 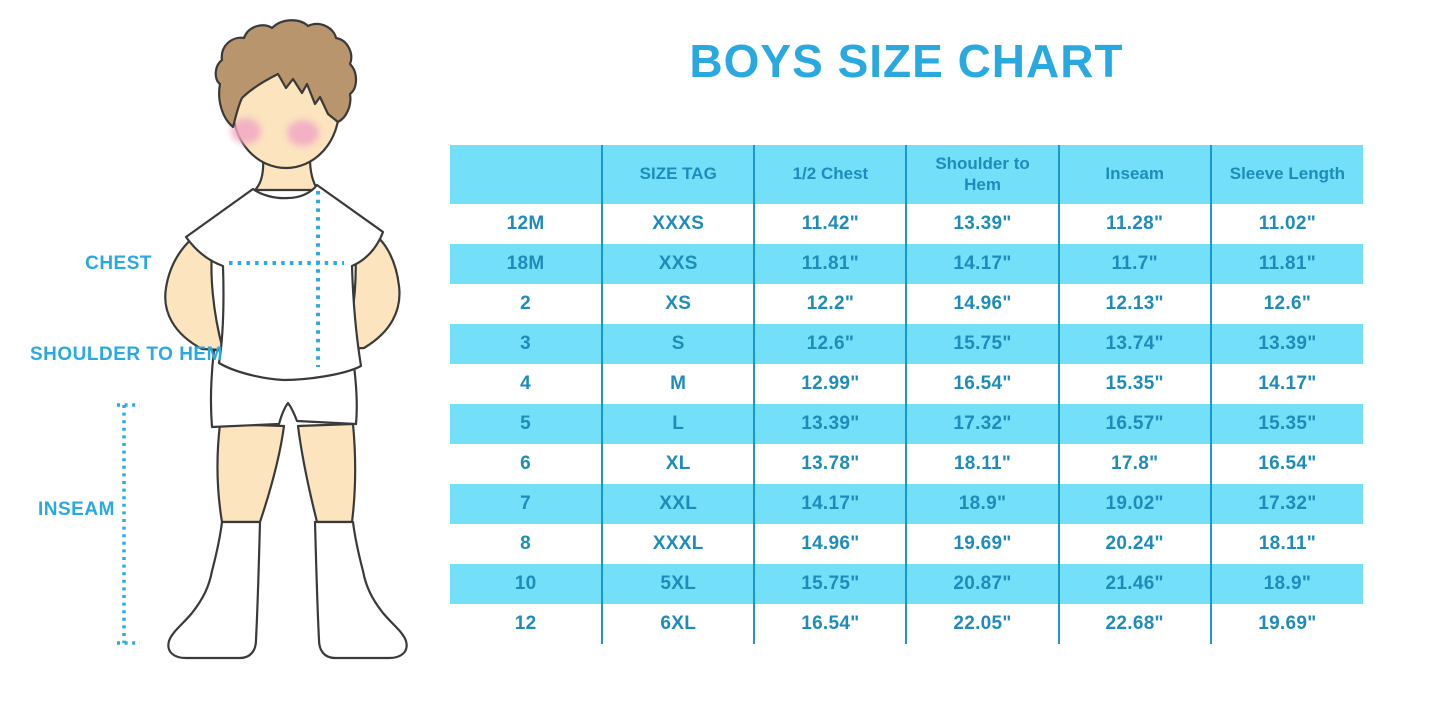 I want to click on size-cell: 6, so click(x=526, y=463).